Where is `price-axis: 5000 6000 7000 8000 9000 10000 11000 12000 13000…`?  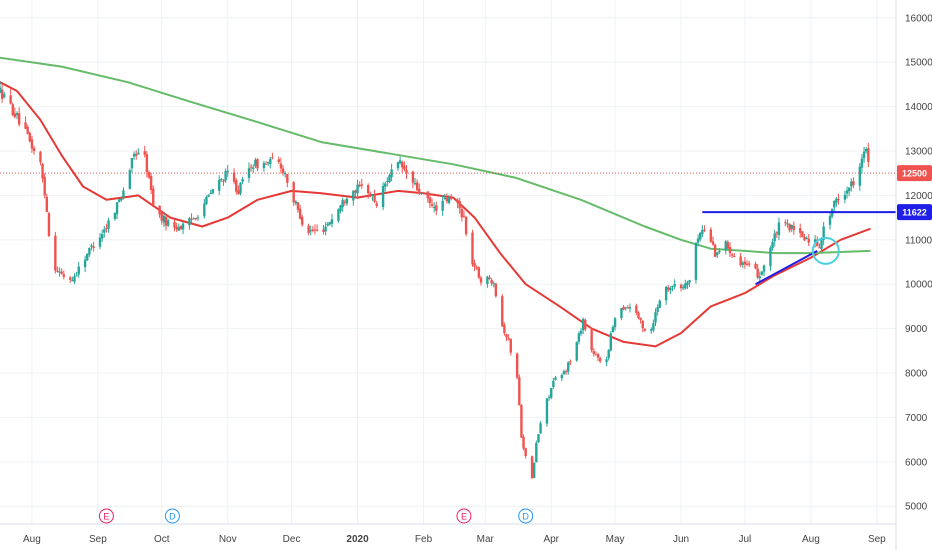
price-axis: 5000 6000 7000 8000 9000 10000 11000 12000 13000… is located at coordinates (918, 262).